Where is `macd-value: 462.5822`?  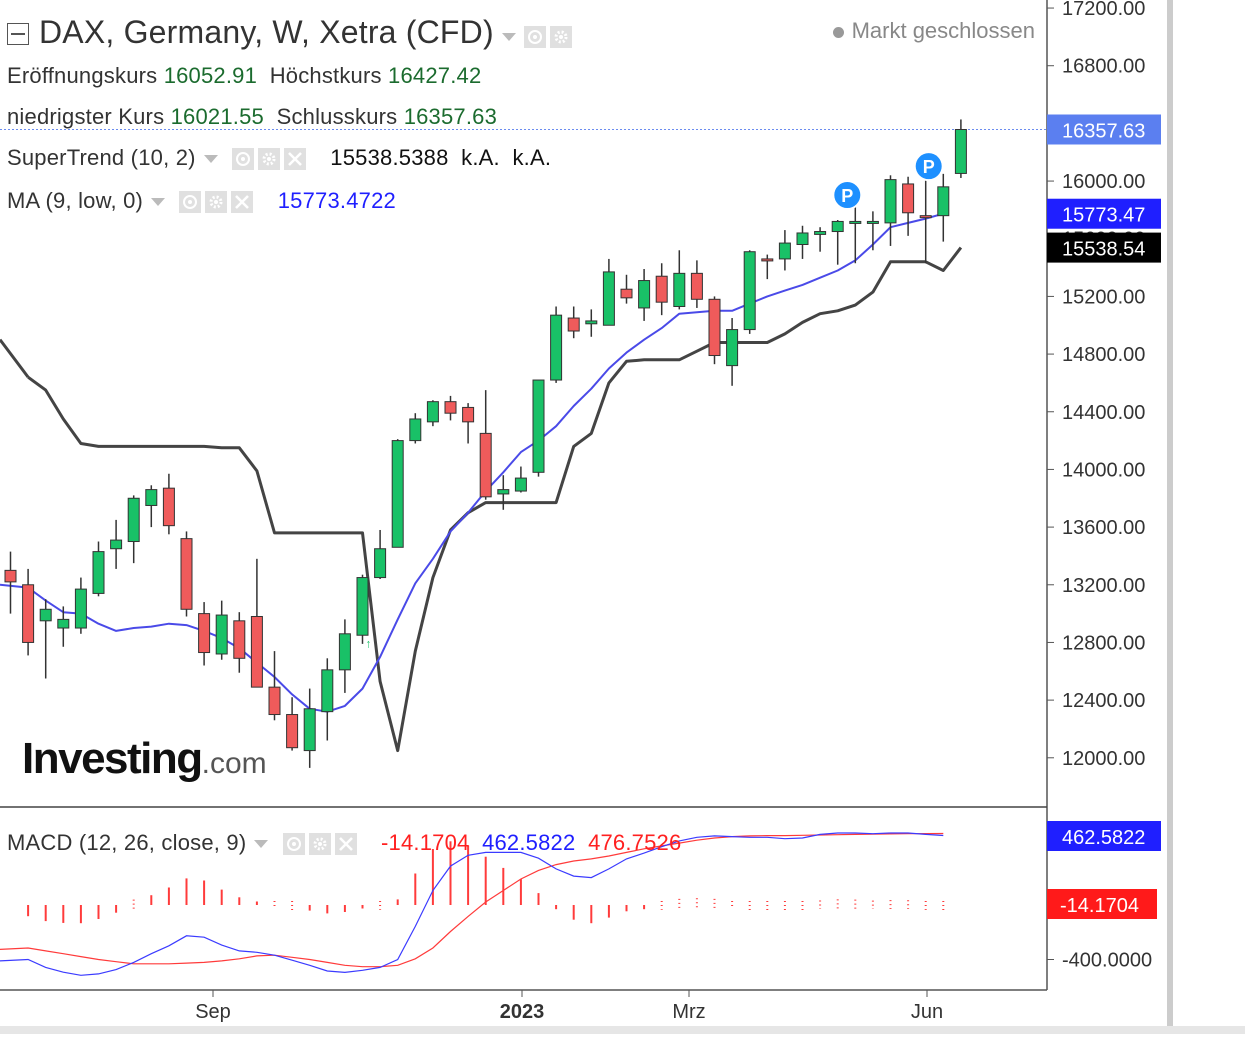 macd-value: 462.5822 is located at coordinates (529, 842).